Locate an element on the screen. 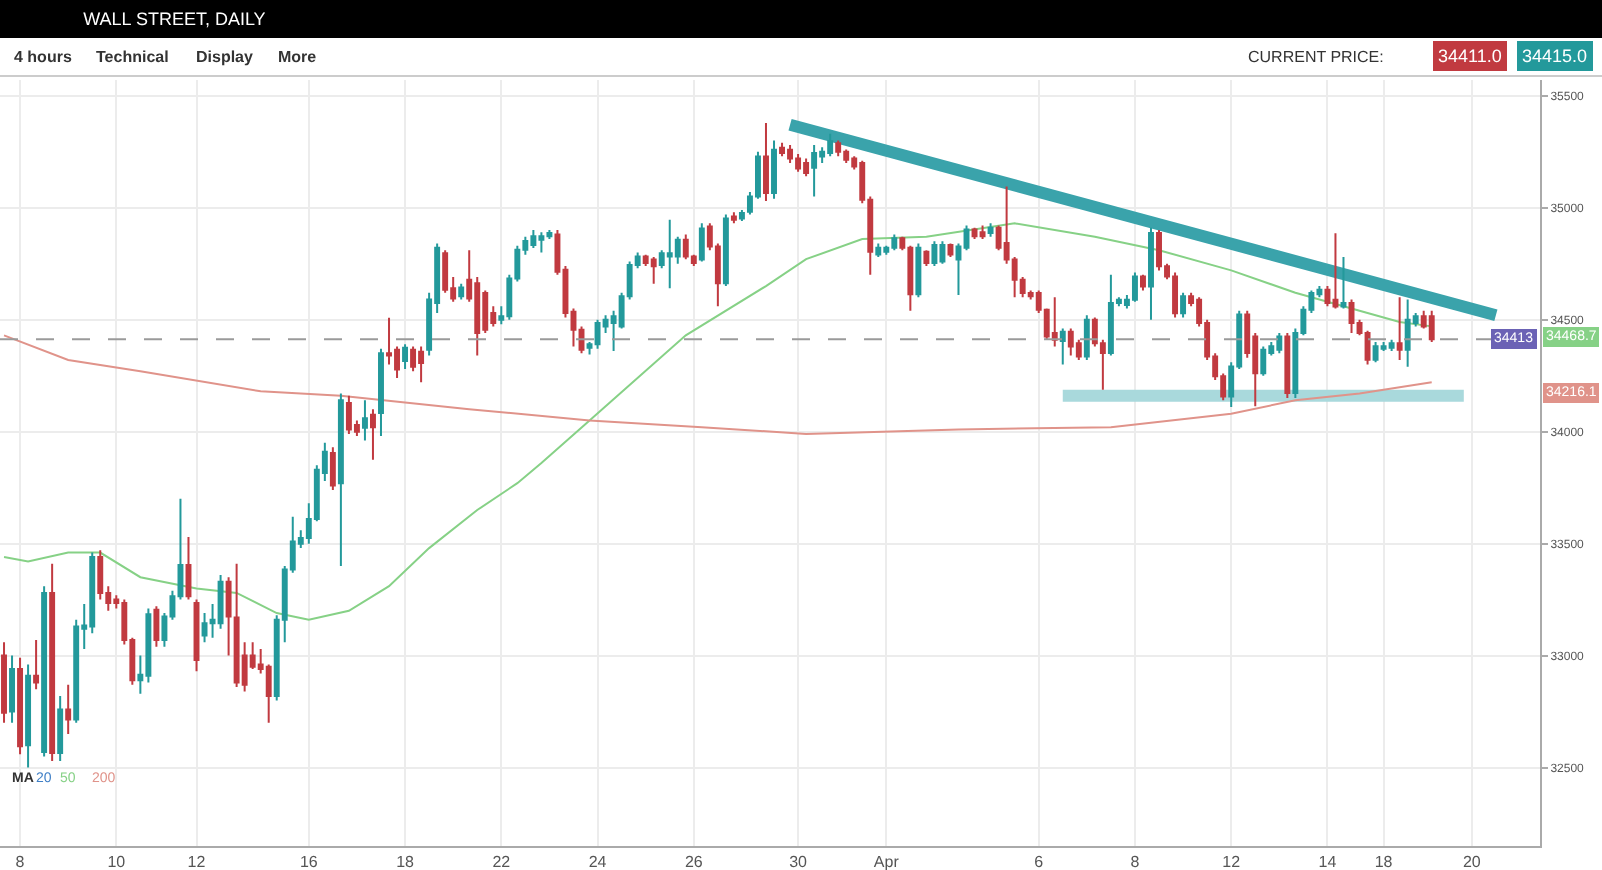 This screenshot has height=870, width=1602. text: 34411.0 is located at coordinates (1470, 56).